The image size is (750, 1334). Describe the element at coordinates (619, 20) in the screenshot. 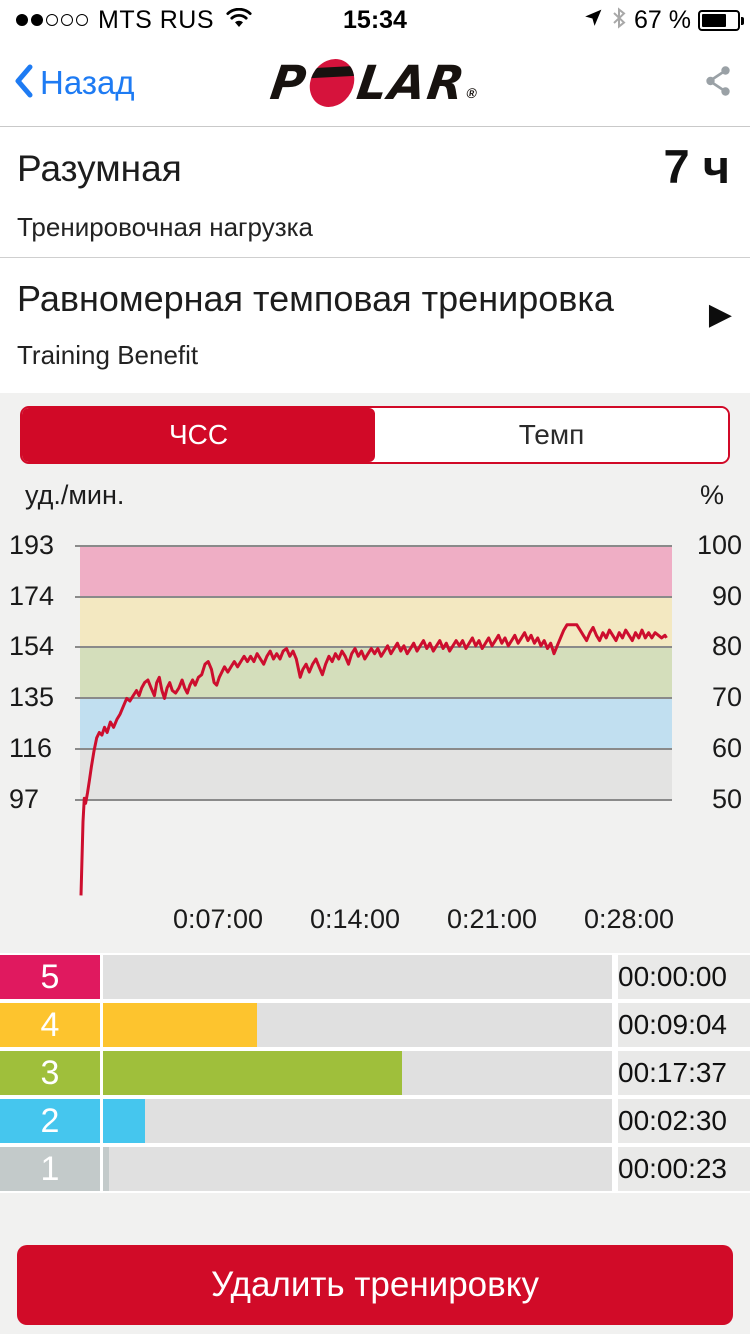

I see `bluetooth-icon` at that location.